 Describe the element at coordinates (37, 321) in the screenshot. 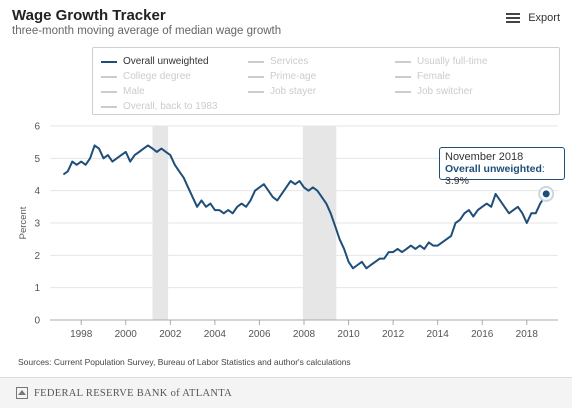

I see `y-tick-label: 0` at that location.